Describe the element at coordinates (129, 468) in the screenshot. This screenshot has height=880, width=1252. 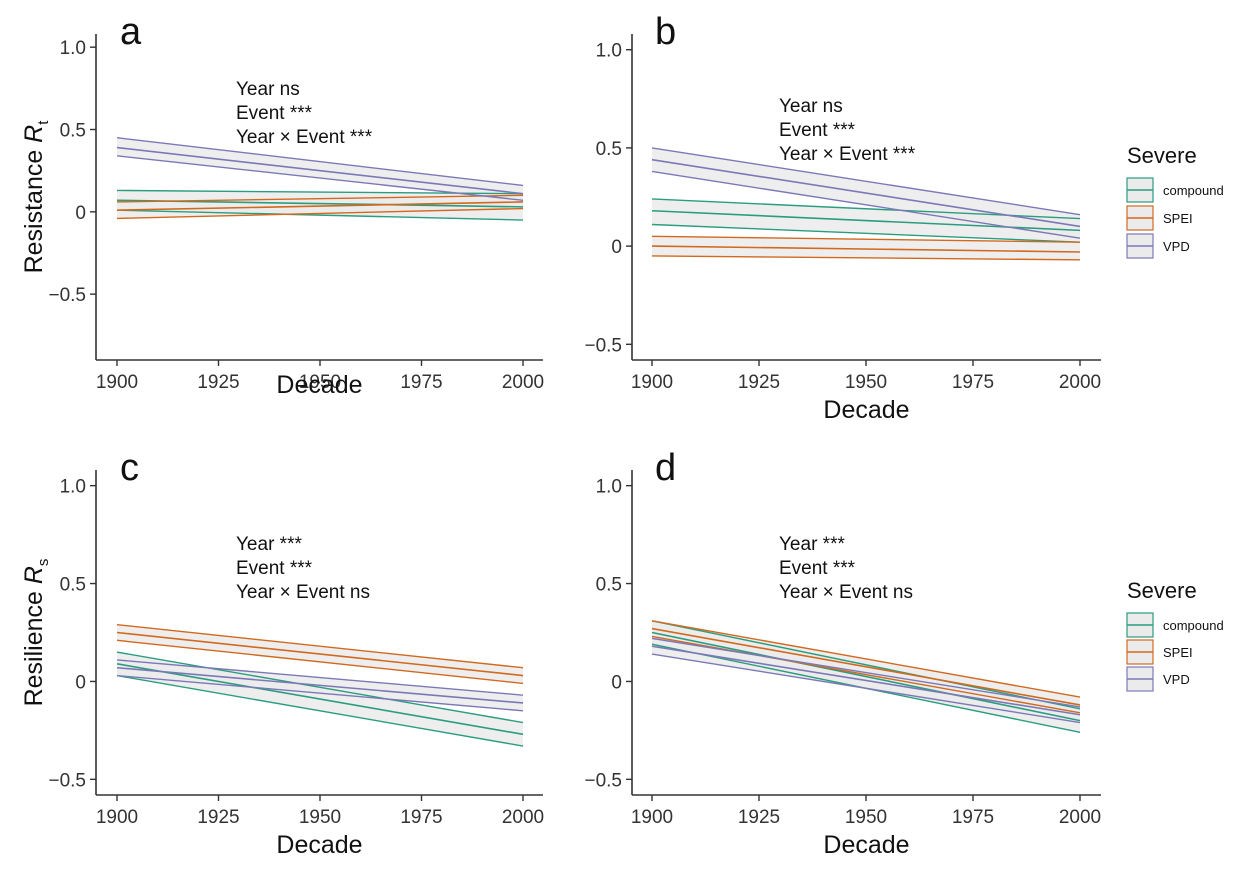
I see `panel-letter: c` at that location.